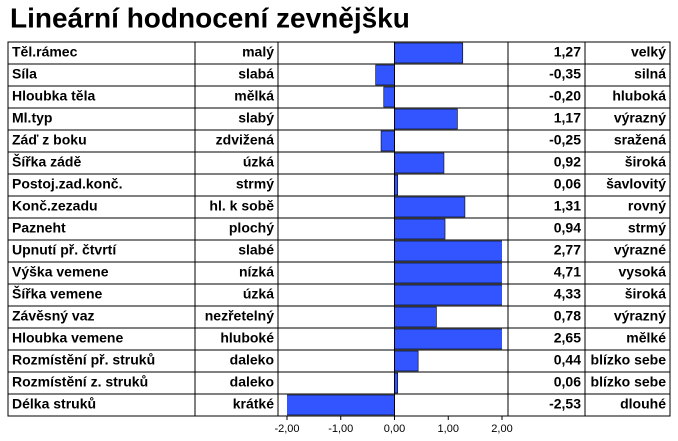  Describe the element at coordinates (394, 429) in the screenshot. I see `x-tick-label: 0,00` at that location.